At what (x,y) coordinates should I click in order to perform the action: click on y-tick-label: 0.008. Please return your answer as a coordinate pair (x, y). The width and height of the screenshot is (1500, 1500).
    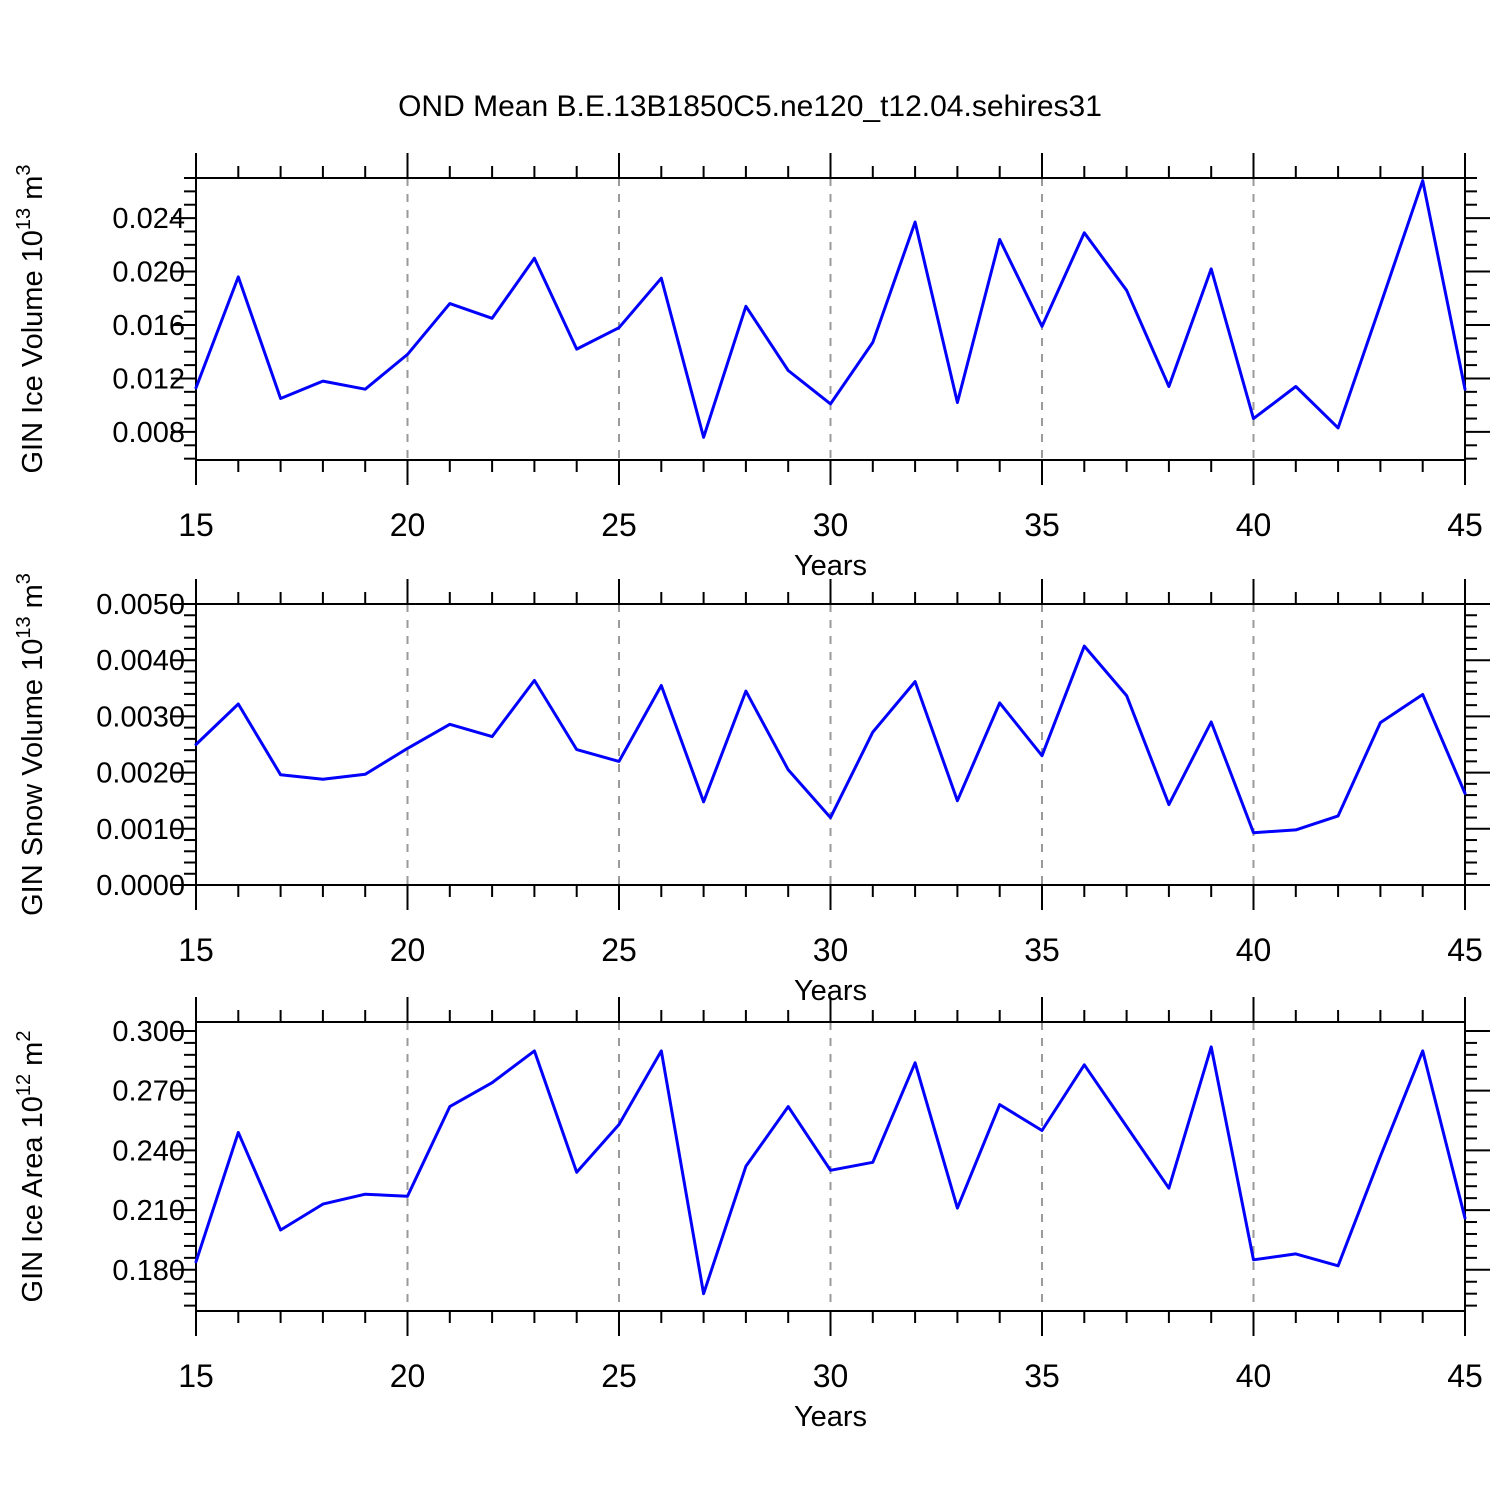
    Looking at the image, I should click on (148, 433).